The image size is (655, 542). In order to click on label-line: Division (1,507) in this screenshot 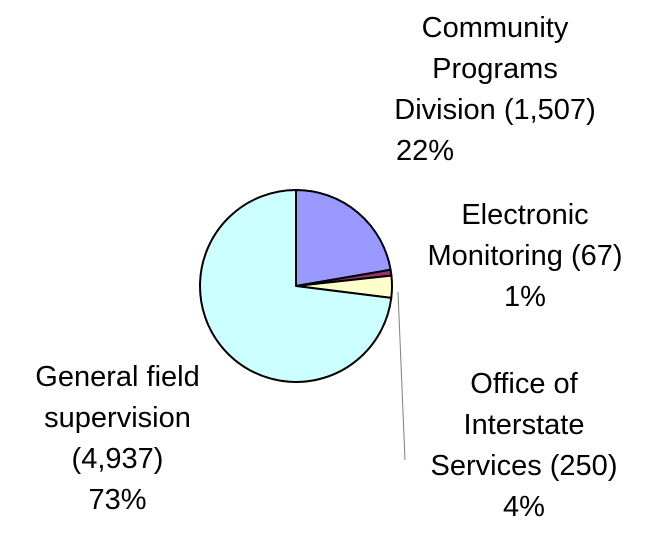, I will do `click(495, 110)`.